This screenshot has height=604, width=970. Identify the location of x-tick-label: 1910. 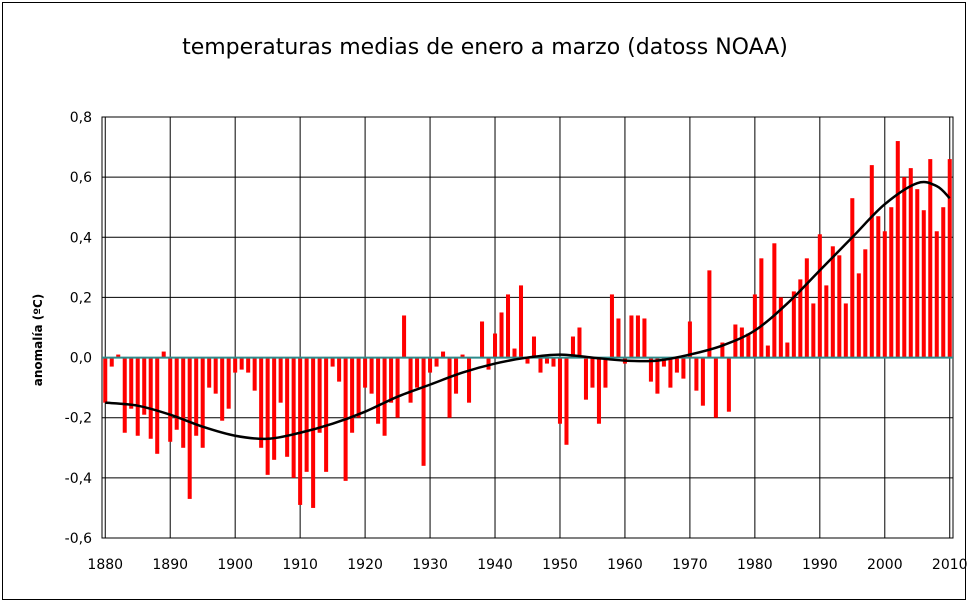
(300, 565).